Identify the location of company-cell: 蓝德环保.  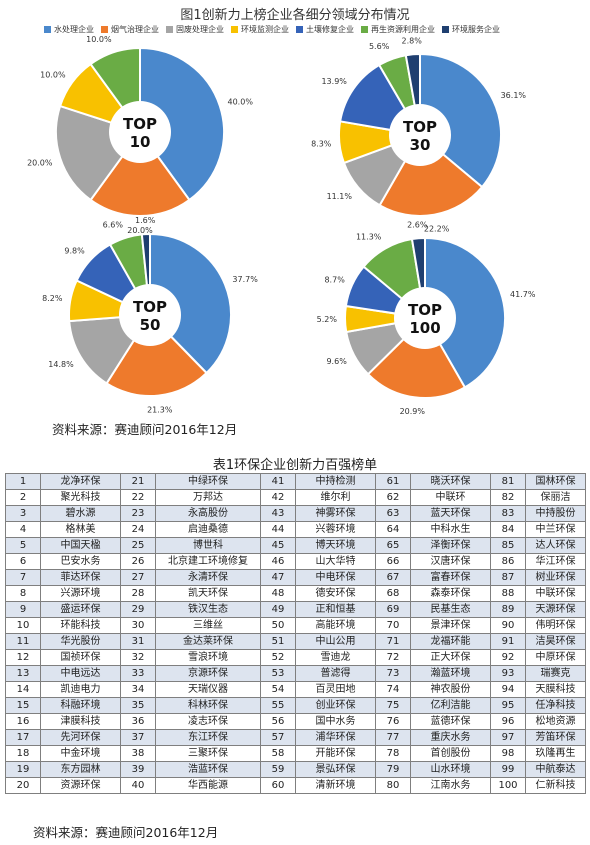
(450, 721).